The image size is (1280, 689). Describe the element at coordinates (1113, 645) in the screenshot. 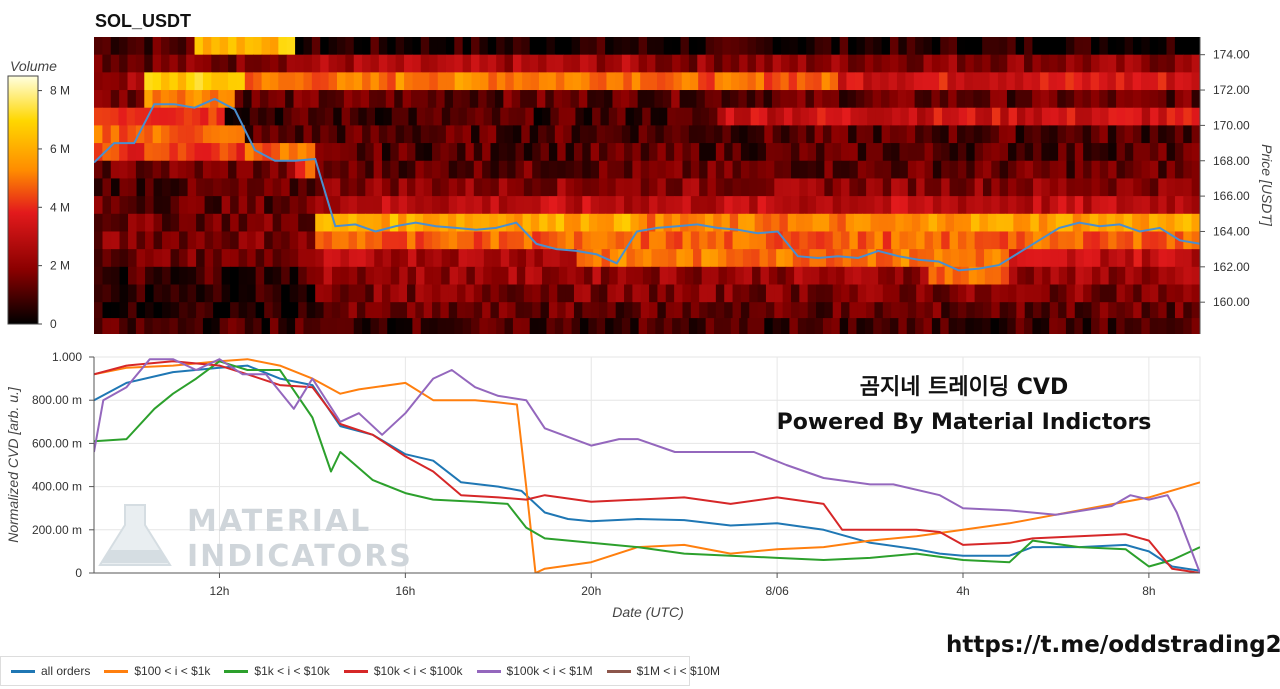

I see `telegram-url: https://t.me/oddstrading2` at that location.